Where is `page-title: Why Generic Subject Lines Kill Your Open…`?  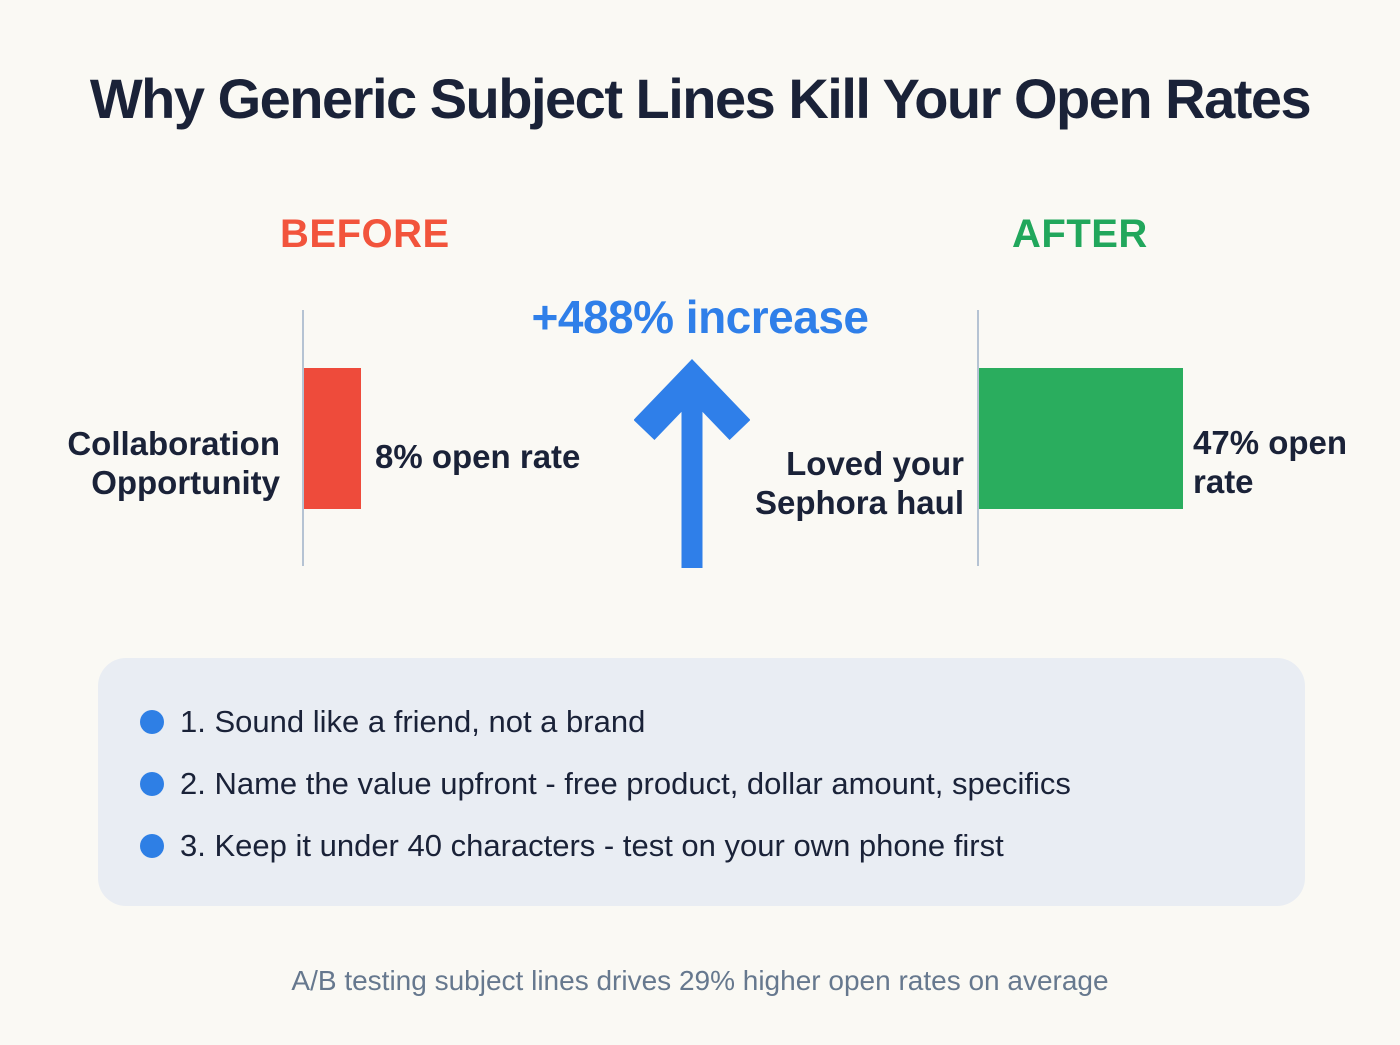 page-title: Why Generic Subject Lines Kill Your Open… is located at coordinates (700, 98).